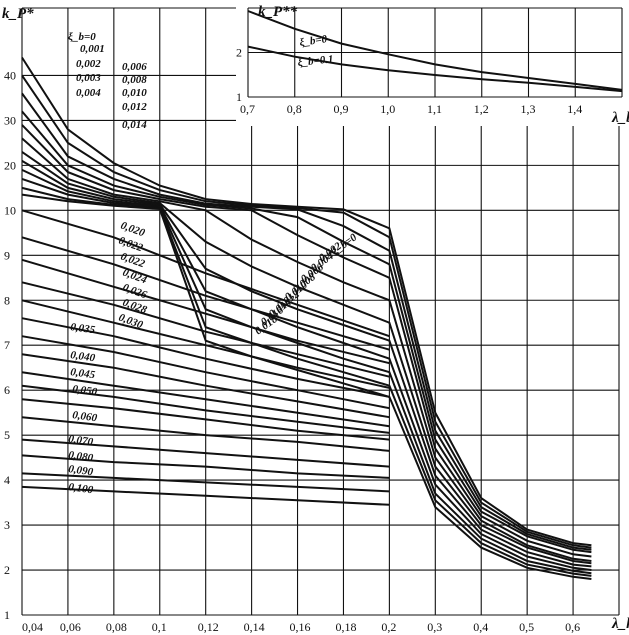 This screenshot has height=635, width=629. Describe the element at coordinates (572, 627) in the screenshot. I see `main-x-tick-label: 0,6` at that location.